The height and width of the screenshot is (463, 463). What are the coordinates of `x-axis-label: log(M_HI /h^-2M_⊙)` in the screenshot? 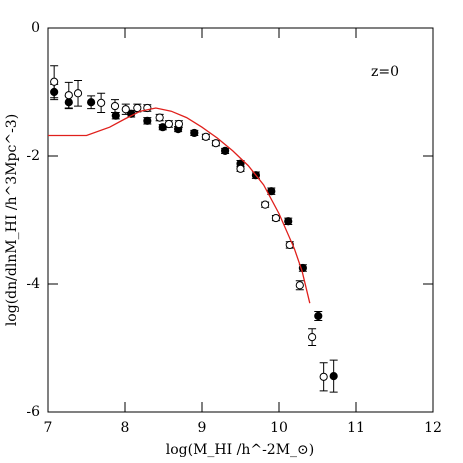 It's located at (240, 450).